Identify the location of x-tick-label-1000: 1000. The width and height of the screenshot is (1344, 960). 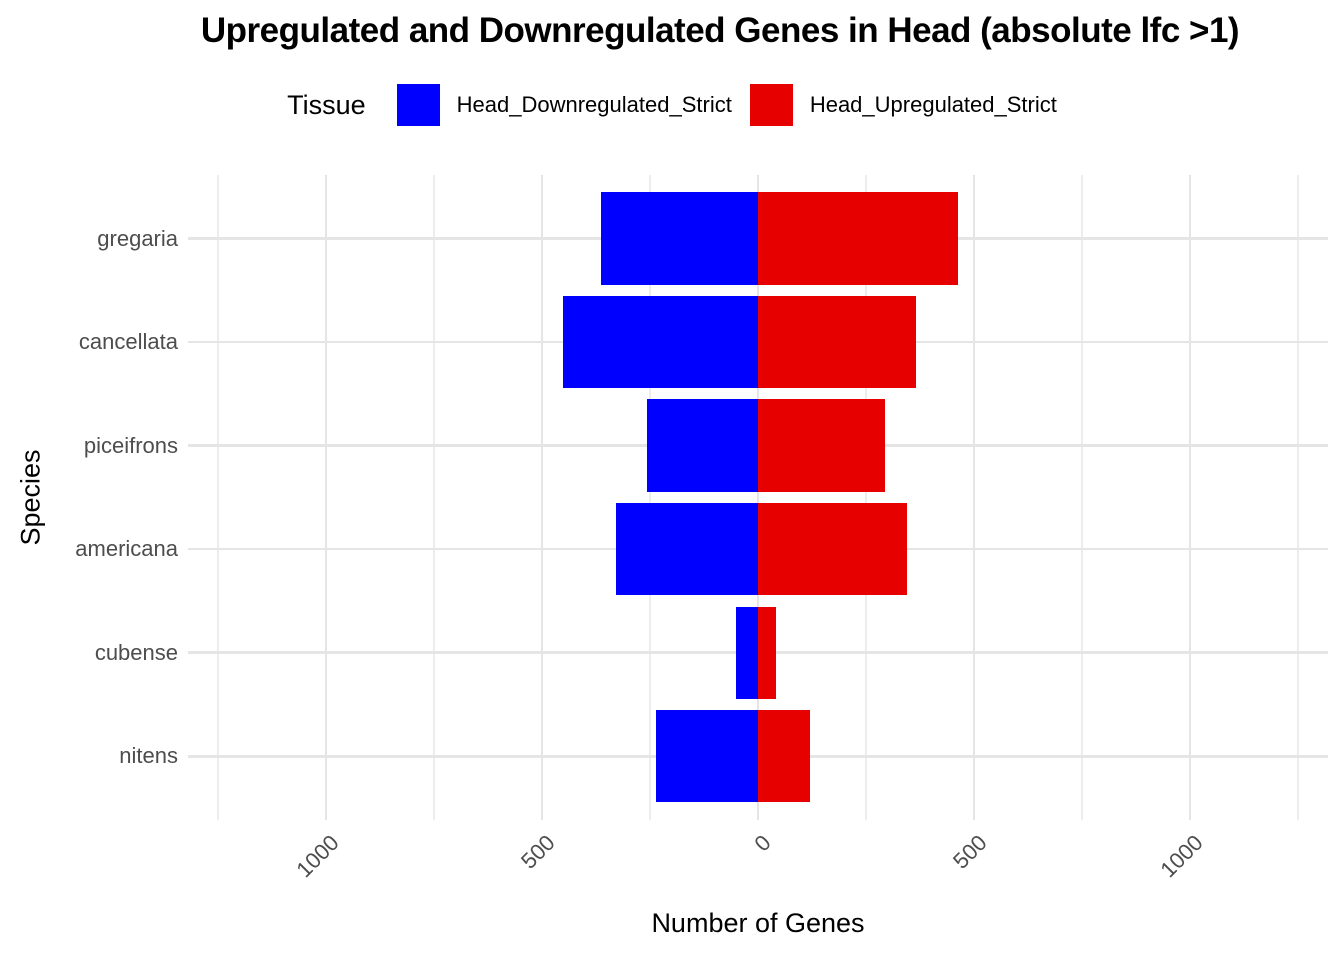
(1181, 856).